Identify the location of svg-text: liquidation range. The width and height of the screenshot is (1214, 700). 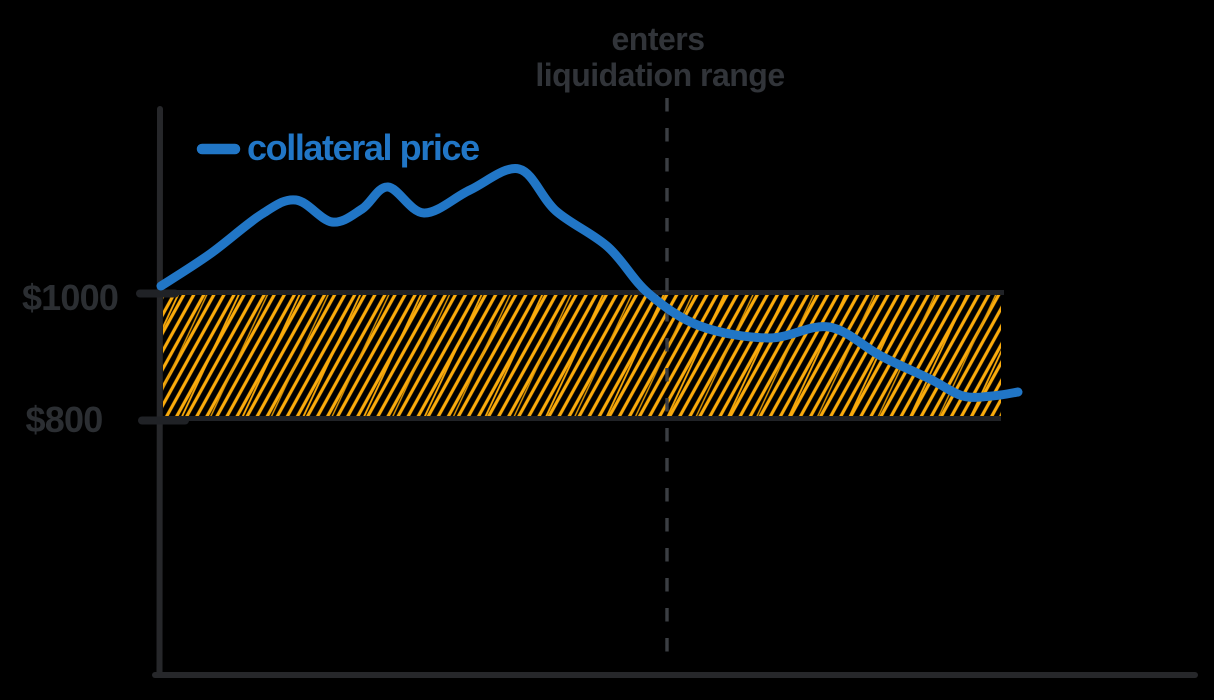
(659, 75).